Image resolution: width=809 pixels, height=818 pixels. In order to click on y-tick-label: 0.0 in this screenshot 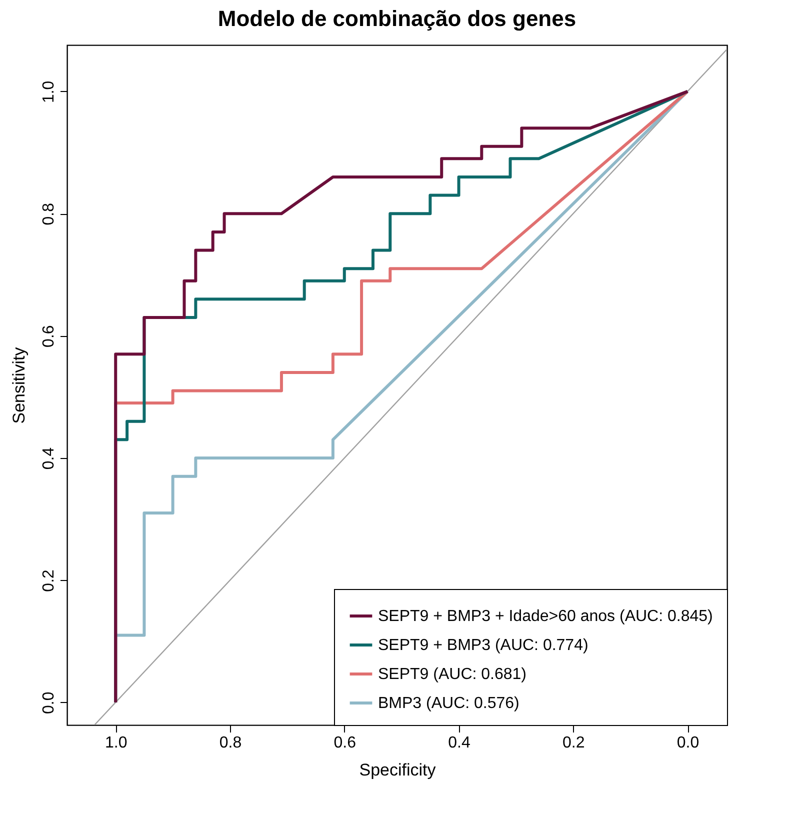, I will do `click(49, 703)`.